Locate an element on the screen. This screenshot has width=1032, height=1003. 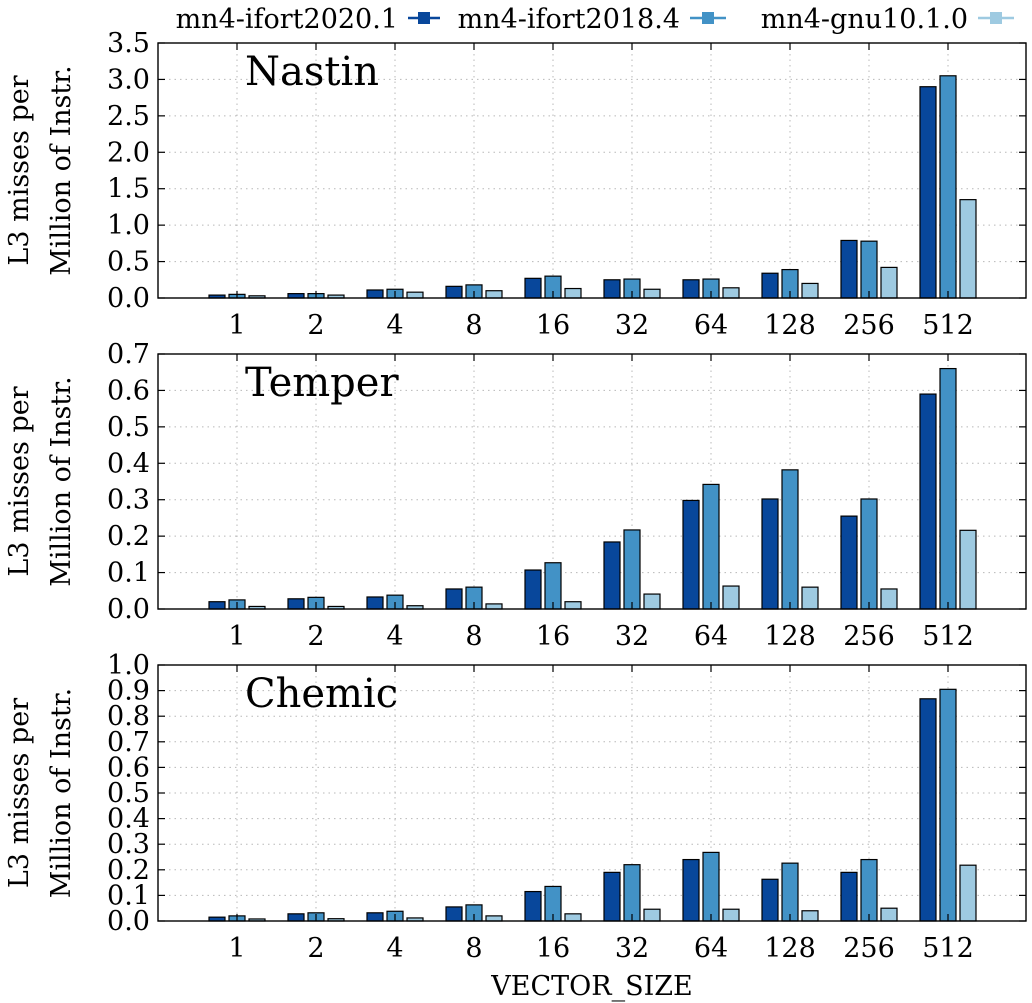
legend-label-ifort2018: mn4-ifort2018.4 is located at coordinates (569, 19).